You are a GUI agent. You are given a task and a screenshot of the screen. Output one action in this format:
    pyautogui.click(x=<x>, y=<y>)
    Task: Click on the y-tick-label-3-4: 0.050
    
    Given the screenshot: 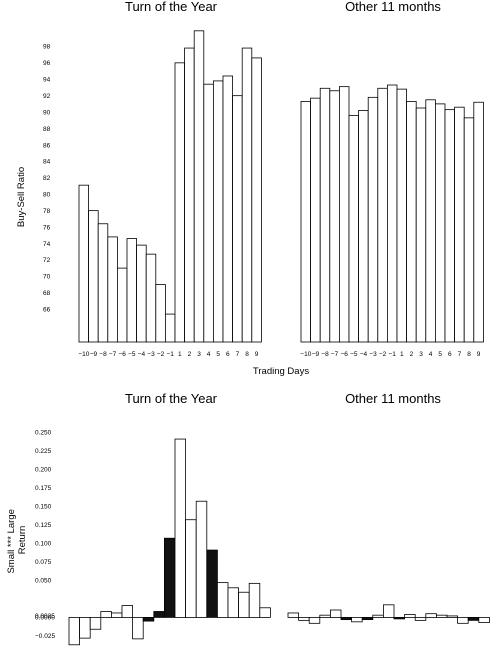 What is the action you would take?
    pyautogui.click(x=43, y=581)
    